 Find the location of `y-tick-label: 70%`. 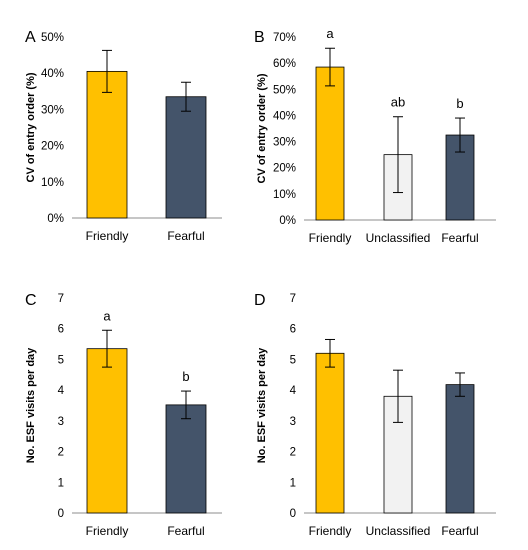

y-tick-label: 70% is located at coordinates (284, 38).